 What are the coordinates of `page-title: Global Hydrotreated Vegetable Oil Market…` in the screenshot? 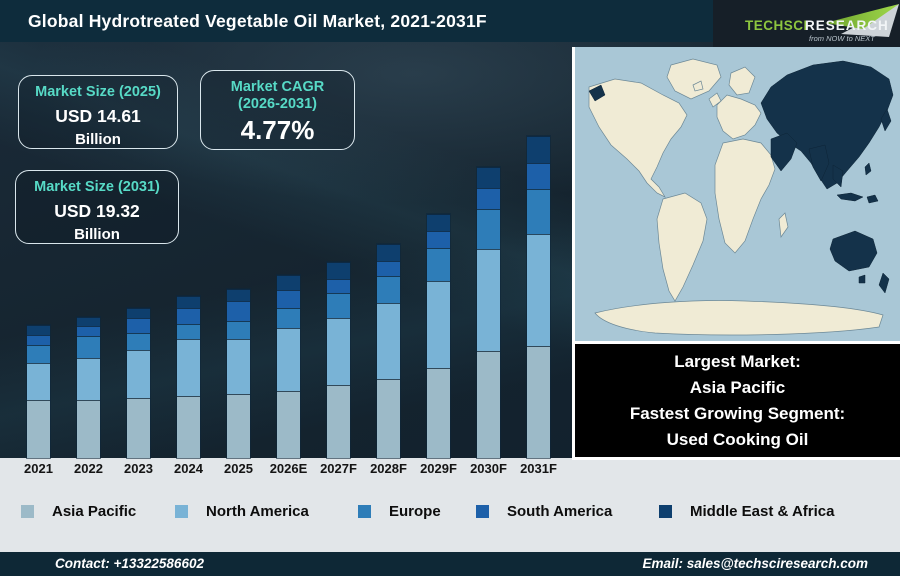 It's located at (257, 21).